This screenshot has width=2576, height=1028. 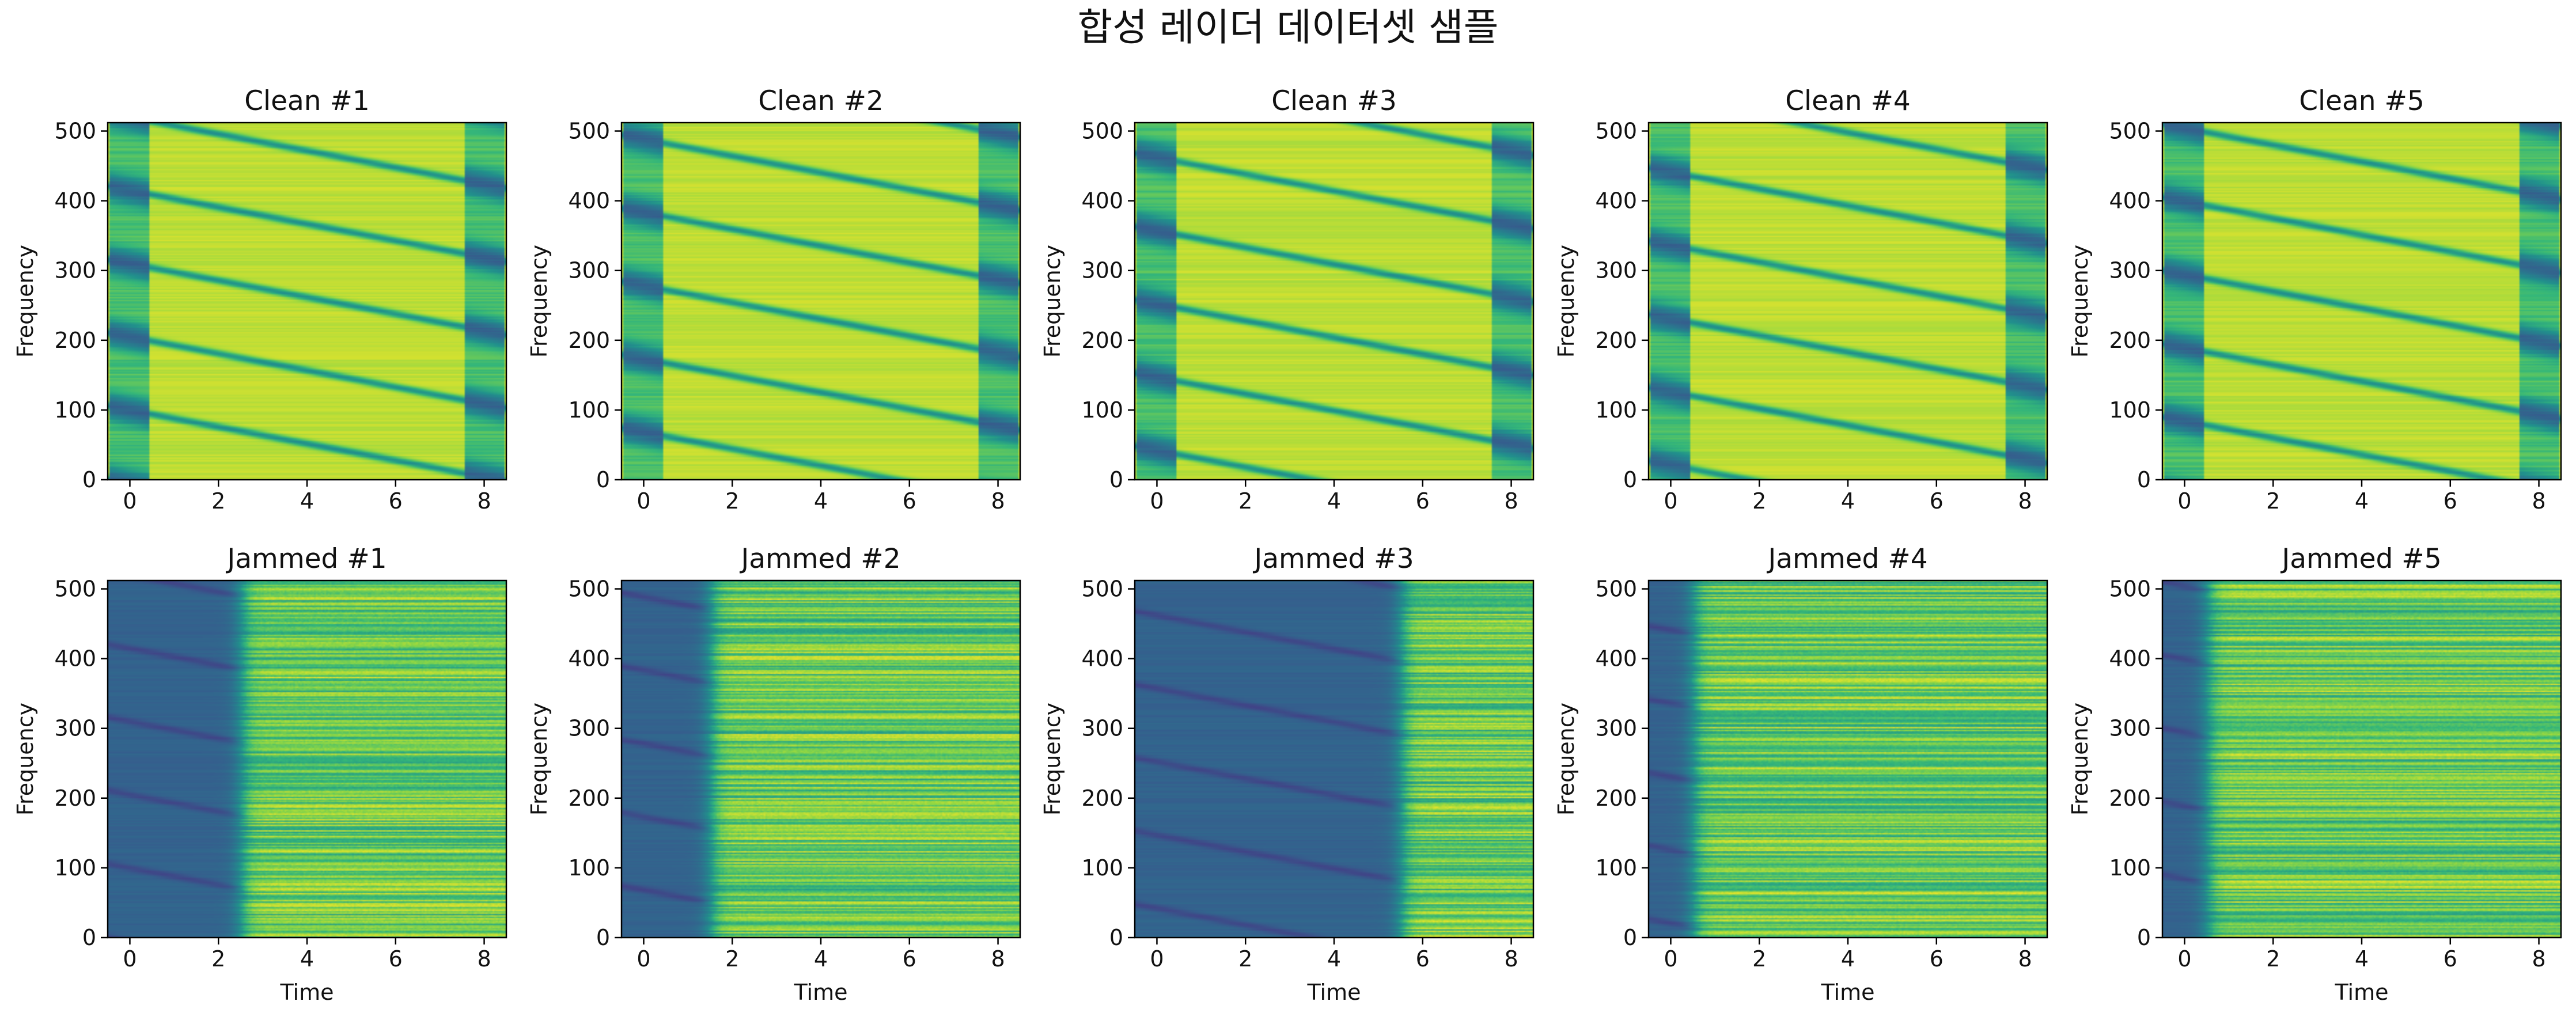 What do you see at coordinates (1846, 559) in the screenshot?
I see `subplot-title: Jammed #4` at bounding box center [1846, 559].